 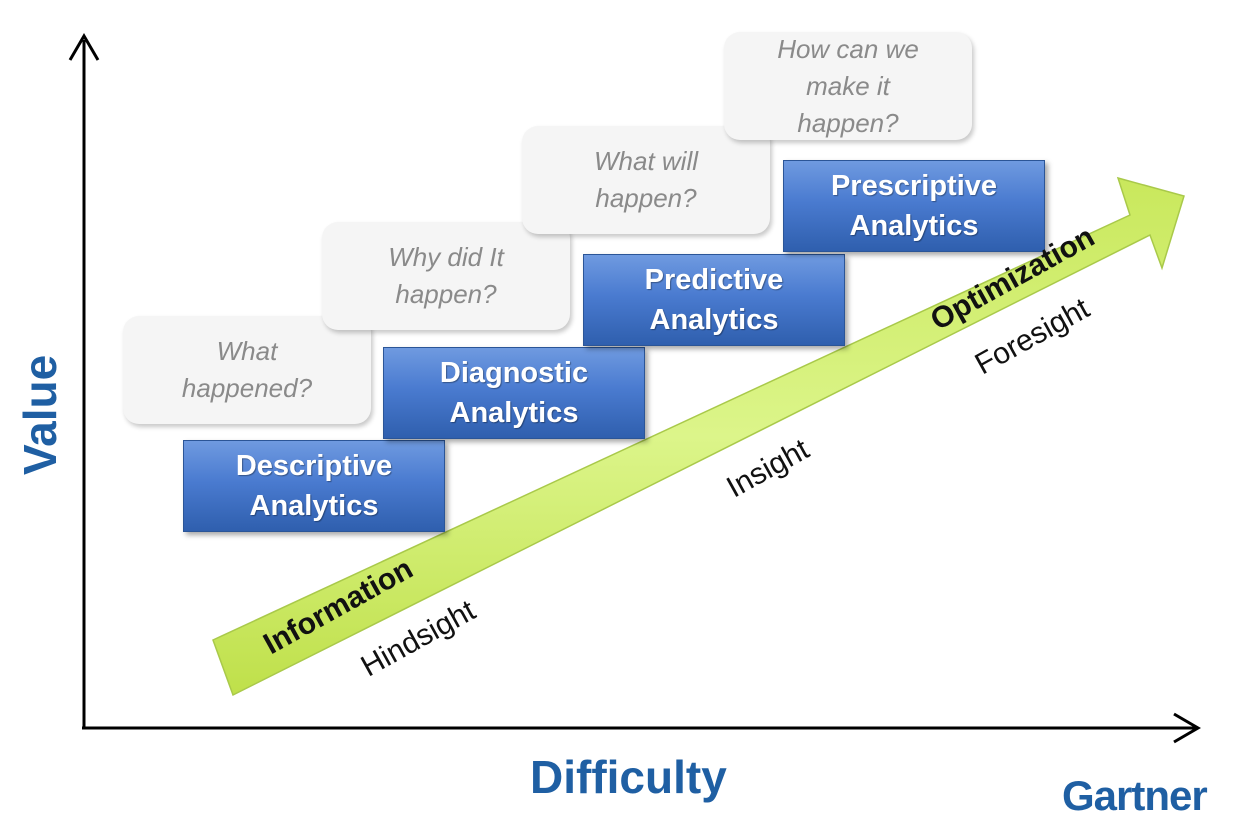 I want to click on x-axis-label: Difficulty, so click(x=628, y=777).